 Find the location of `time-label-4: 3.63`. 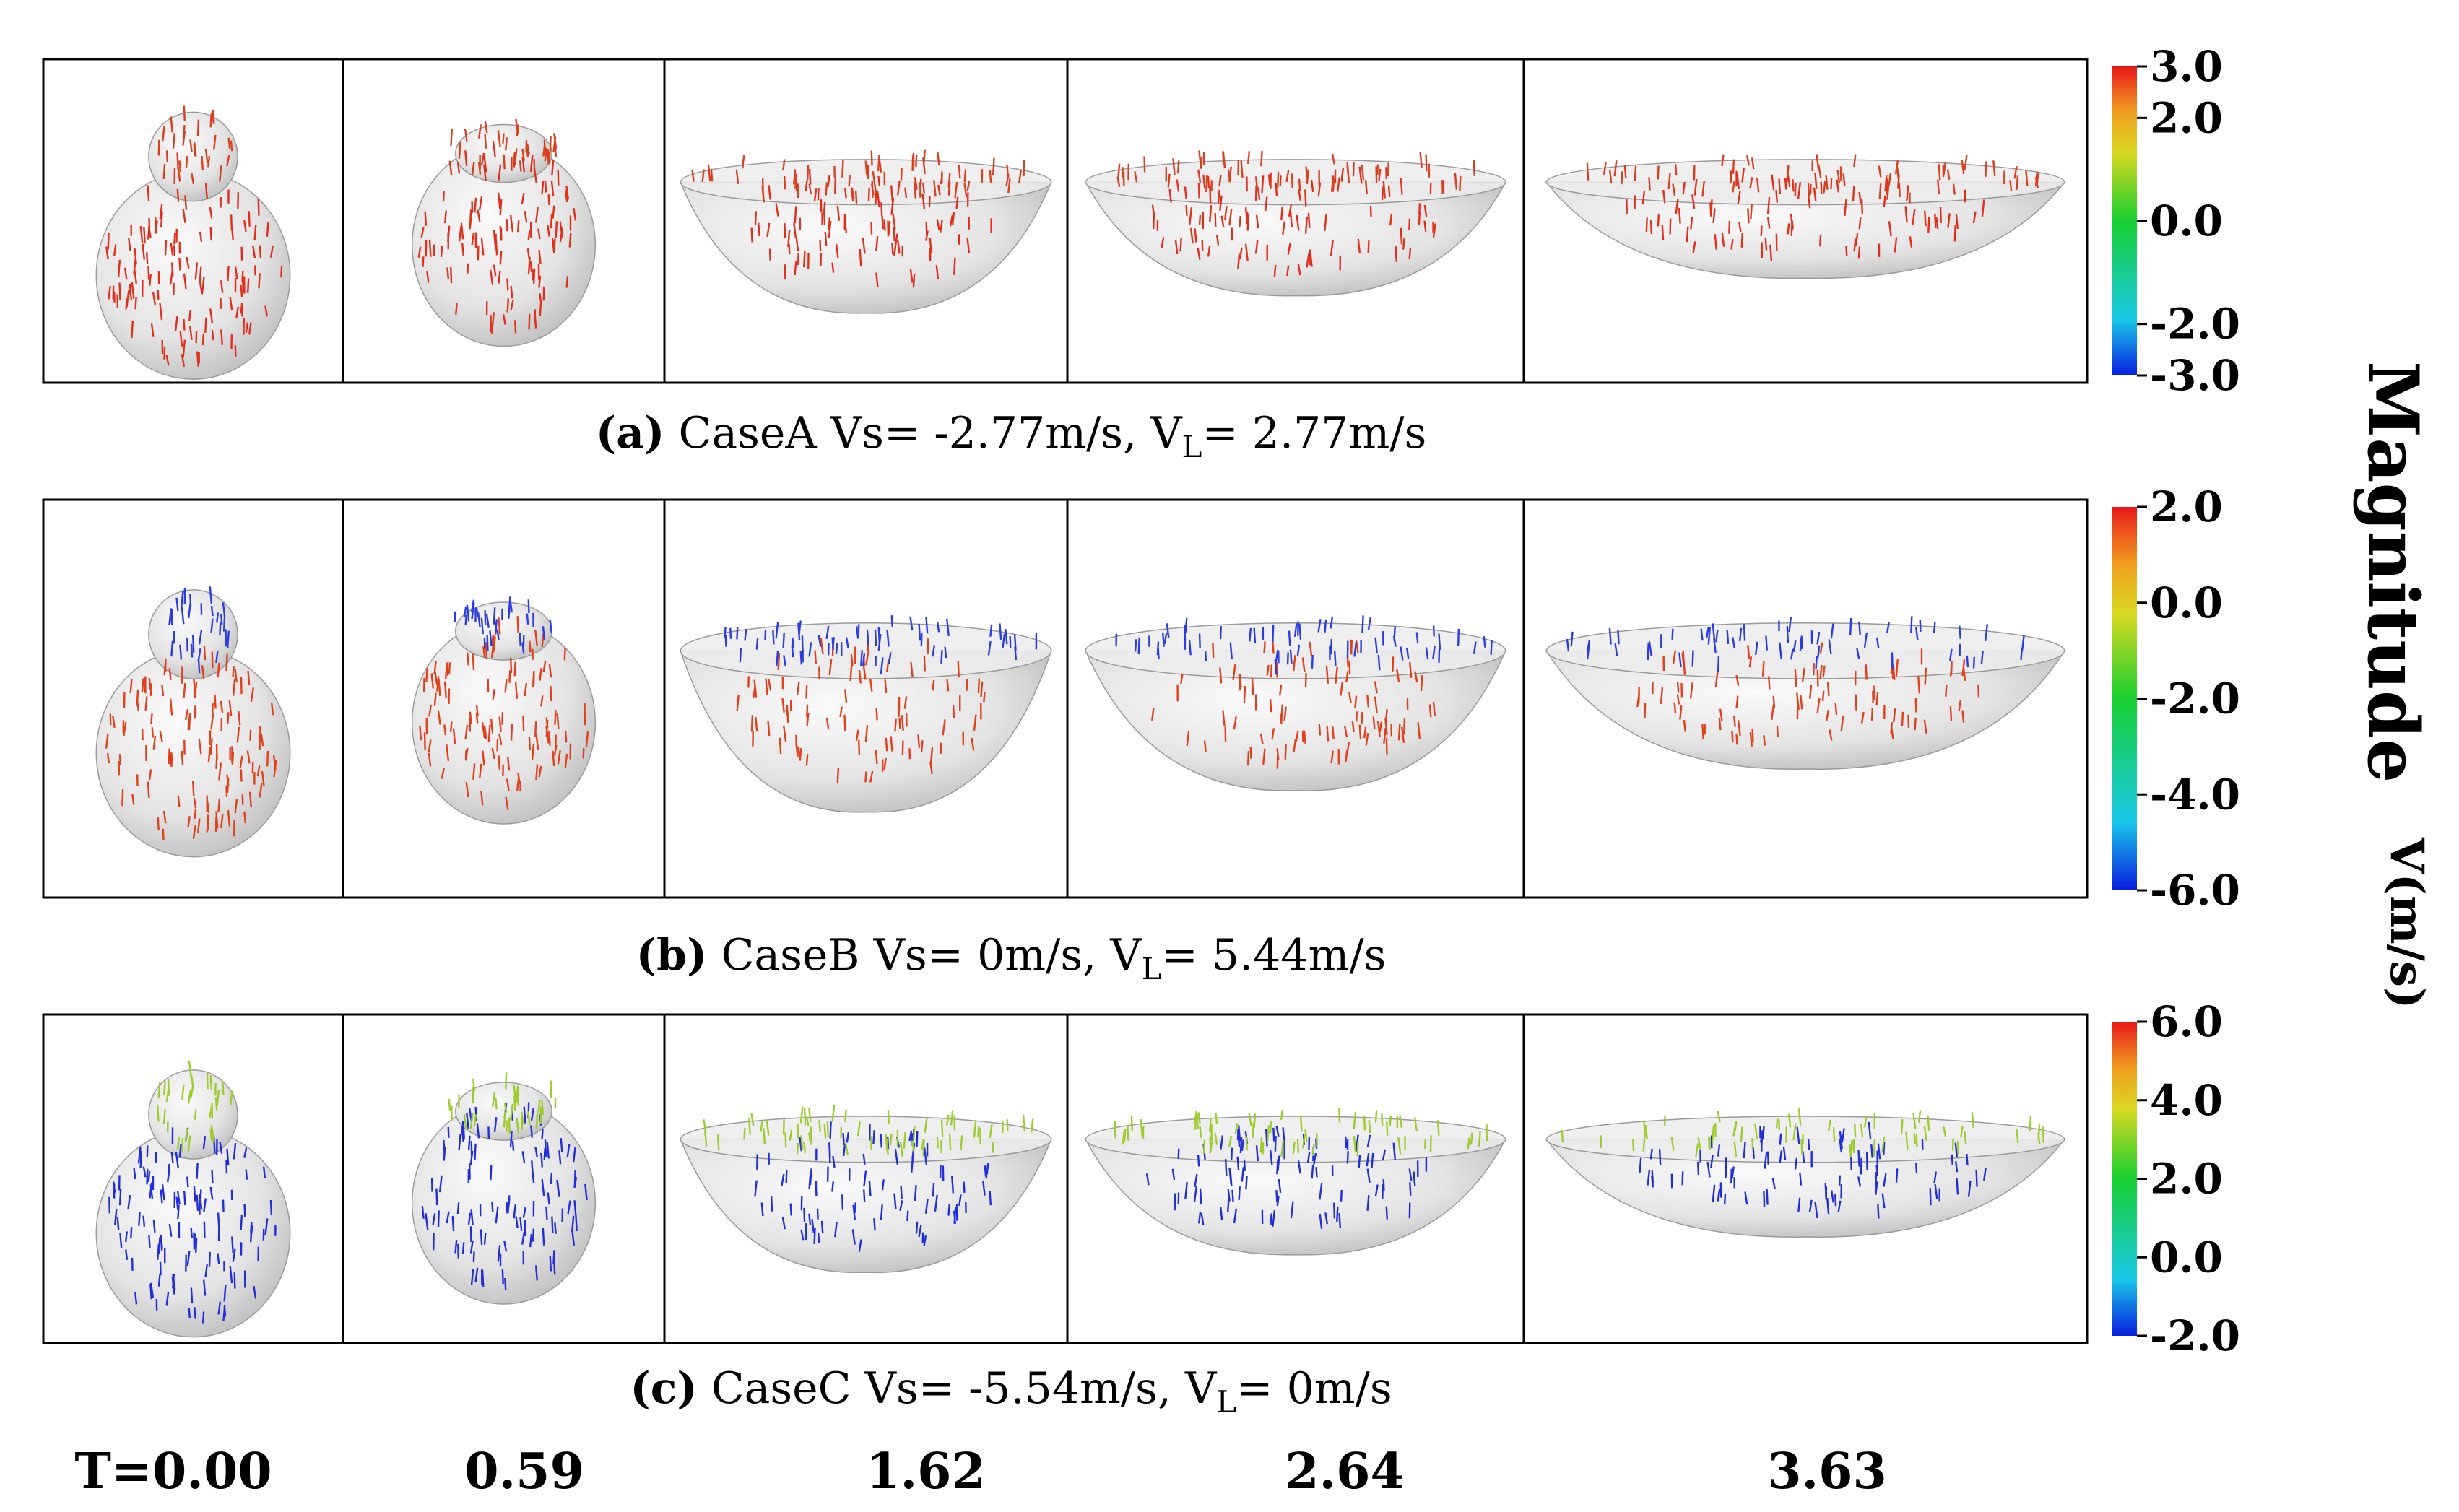

time-label-4: 3.63 is located at coordinates (1827, 1471).